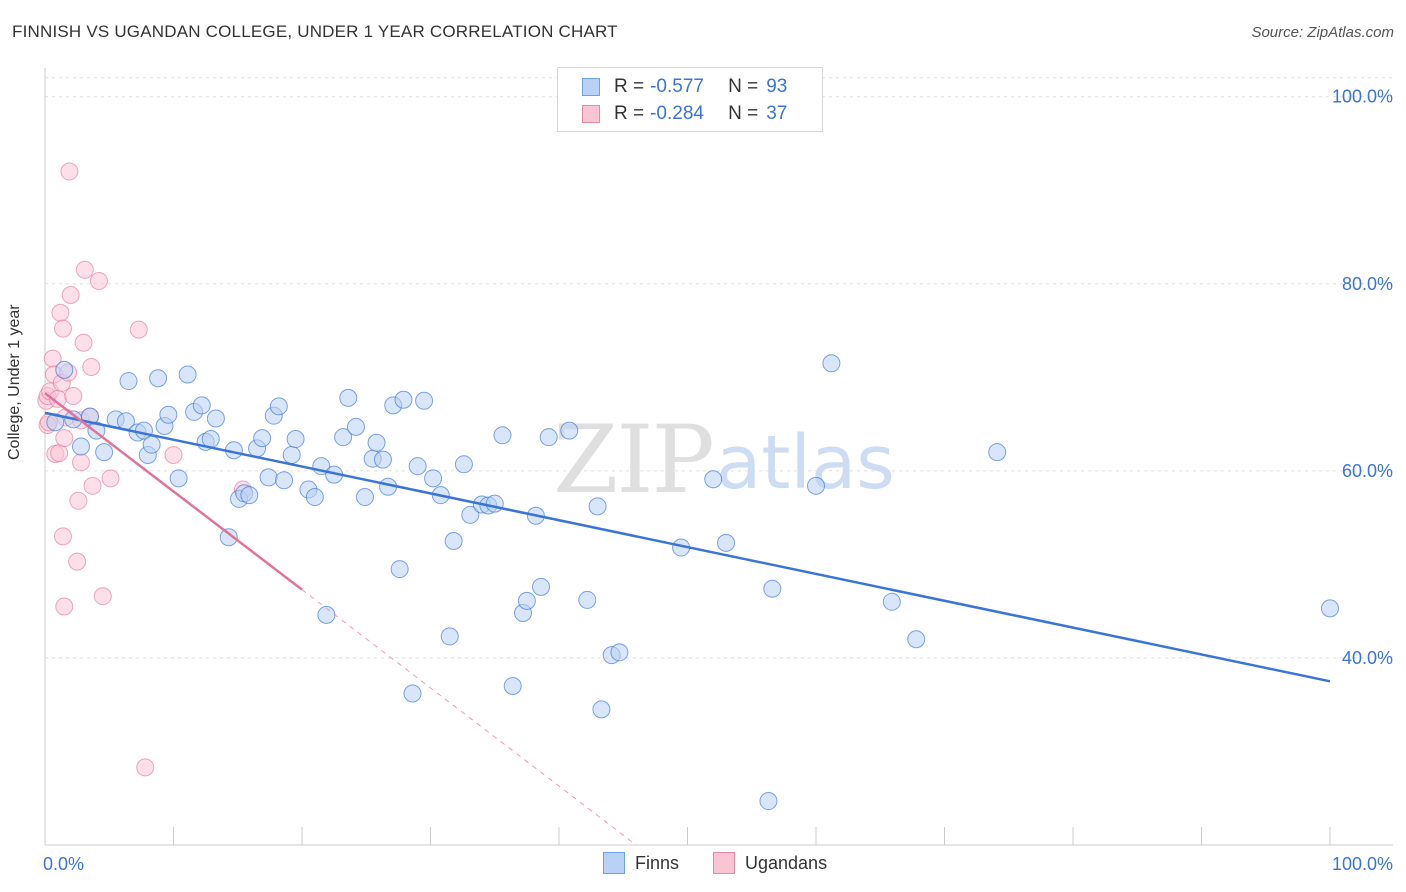  What do you see at coordinates (724, 863) in the screenshot?
I see `ugandans-legend-swatch` at bounding box center [724, 863].